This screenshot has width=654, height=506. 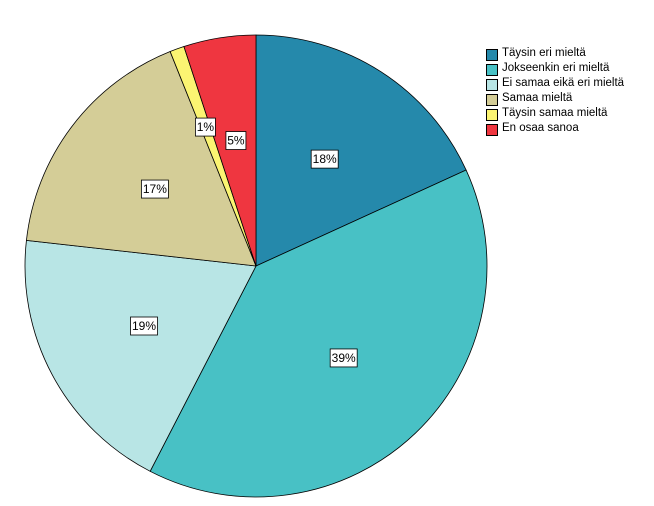 I want to click on data-label-text: 18%, so click(x=325, y=159).